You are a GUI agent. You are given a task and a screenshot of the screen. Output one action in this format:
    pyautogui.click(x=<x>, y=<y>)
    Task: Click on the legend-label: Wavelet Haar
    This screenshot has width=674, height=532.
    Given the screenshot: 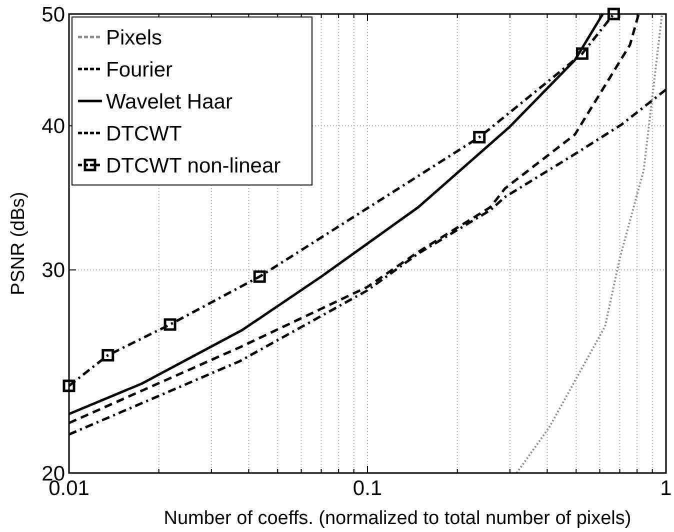 What is the action you would take?
    pyautogui.click(x=169, y=102)
    